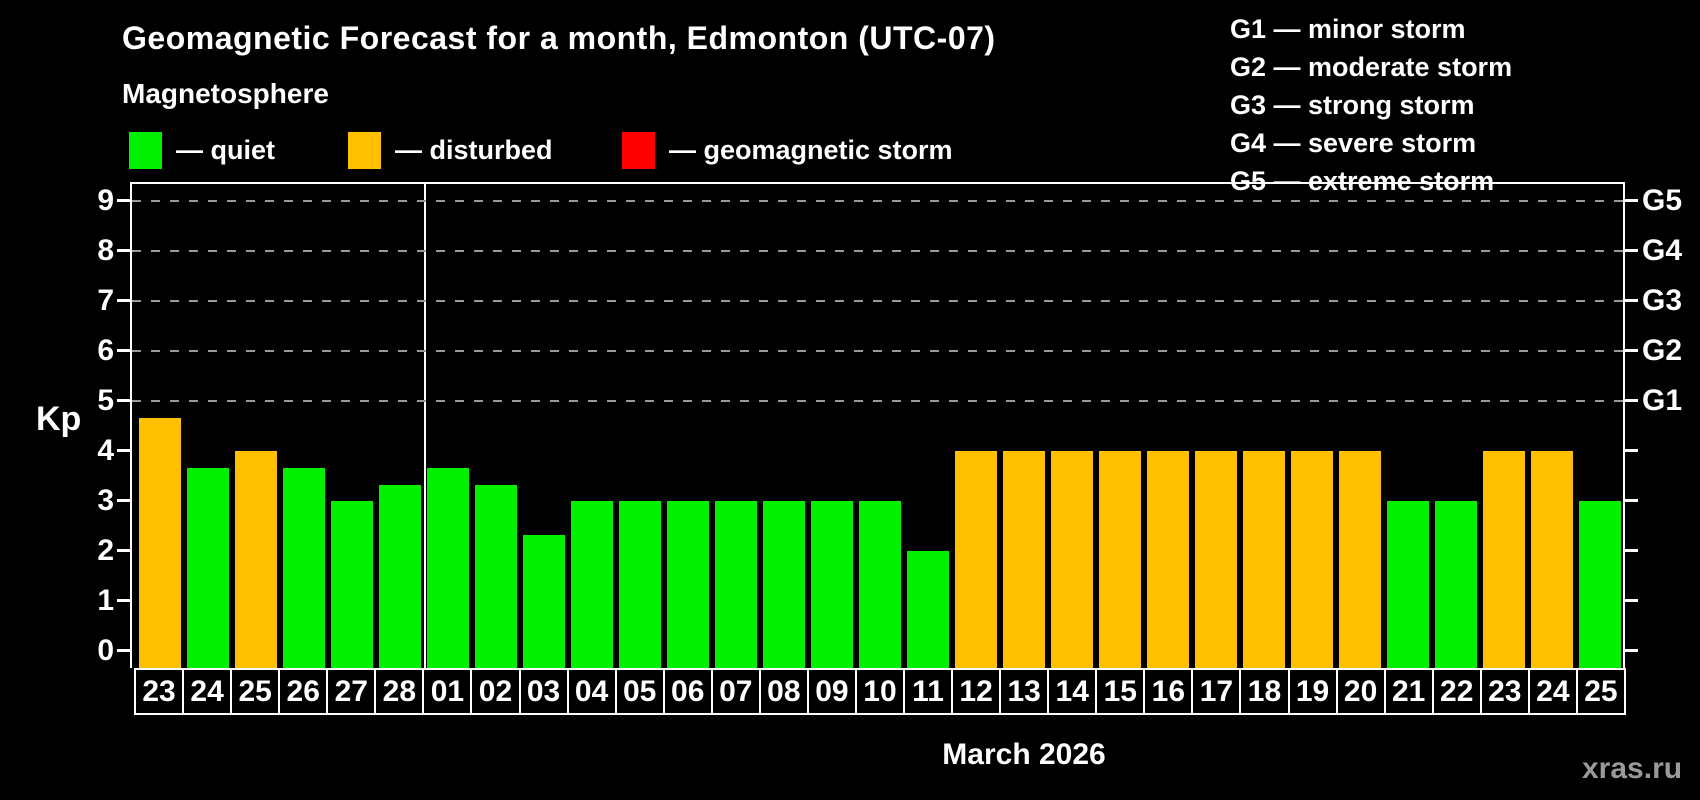 This screenshot has width=1700, height=800. What do you see at coordinates (877, 201) in the screenshot?
I see `gridline-kp9` at bounding box center [877, 201].